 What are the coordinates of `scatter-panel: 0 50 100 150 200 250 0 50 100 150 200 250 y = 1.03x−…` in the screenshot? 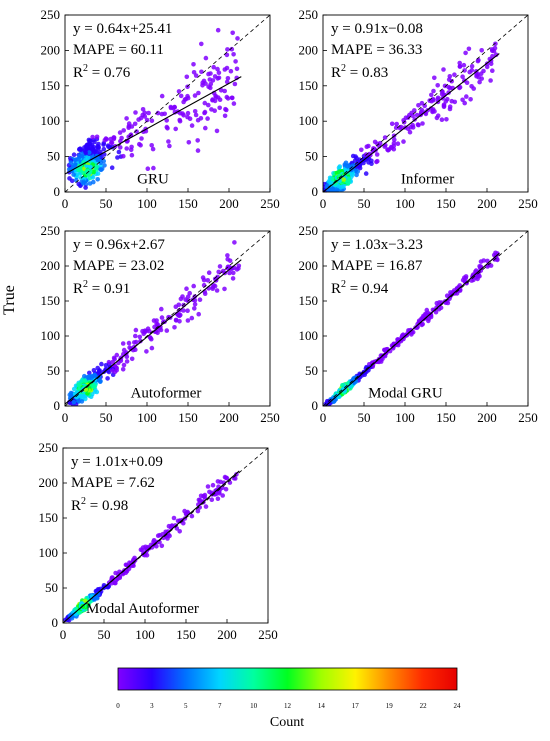 It's located at (418, 324).